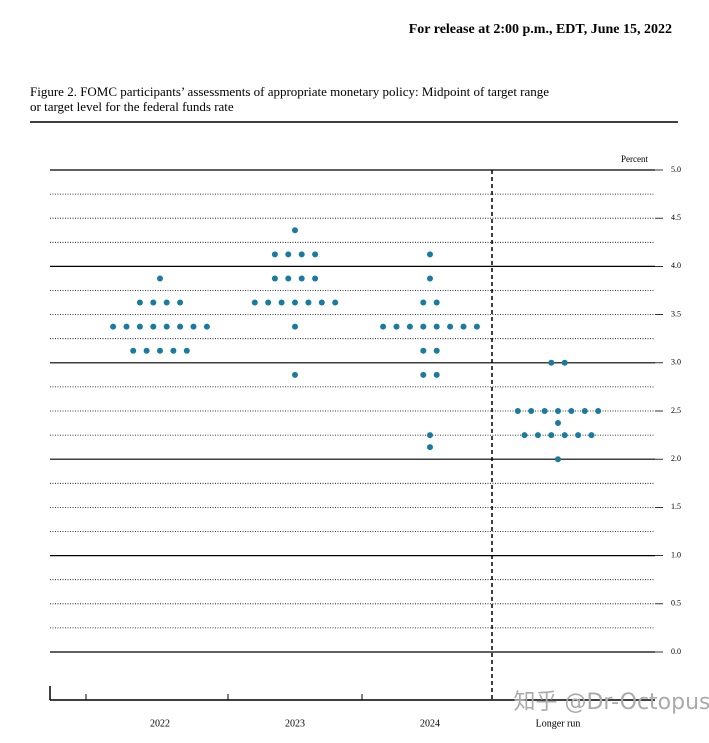 The width and height of the screenshot is (709, 743). I want to click on x-tick-label: 2022, so click(160, 723).